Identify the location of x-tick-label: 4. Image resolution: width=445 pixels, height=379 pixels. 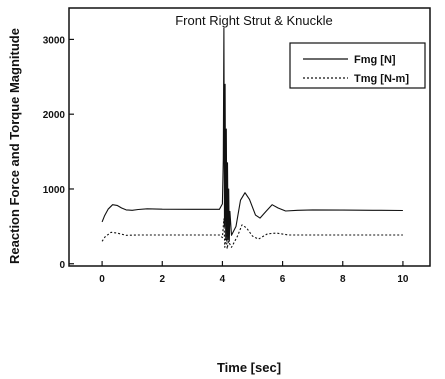
(223, 279).